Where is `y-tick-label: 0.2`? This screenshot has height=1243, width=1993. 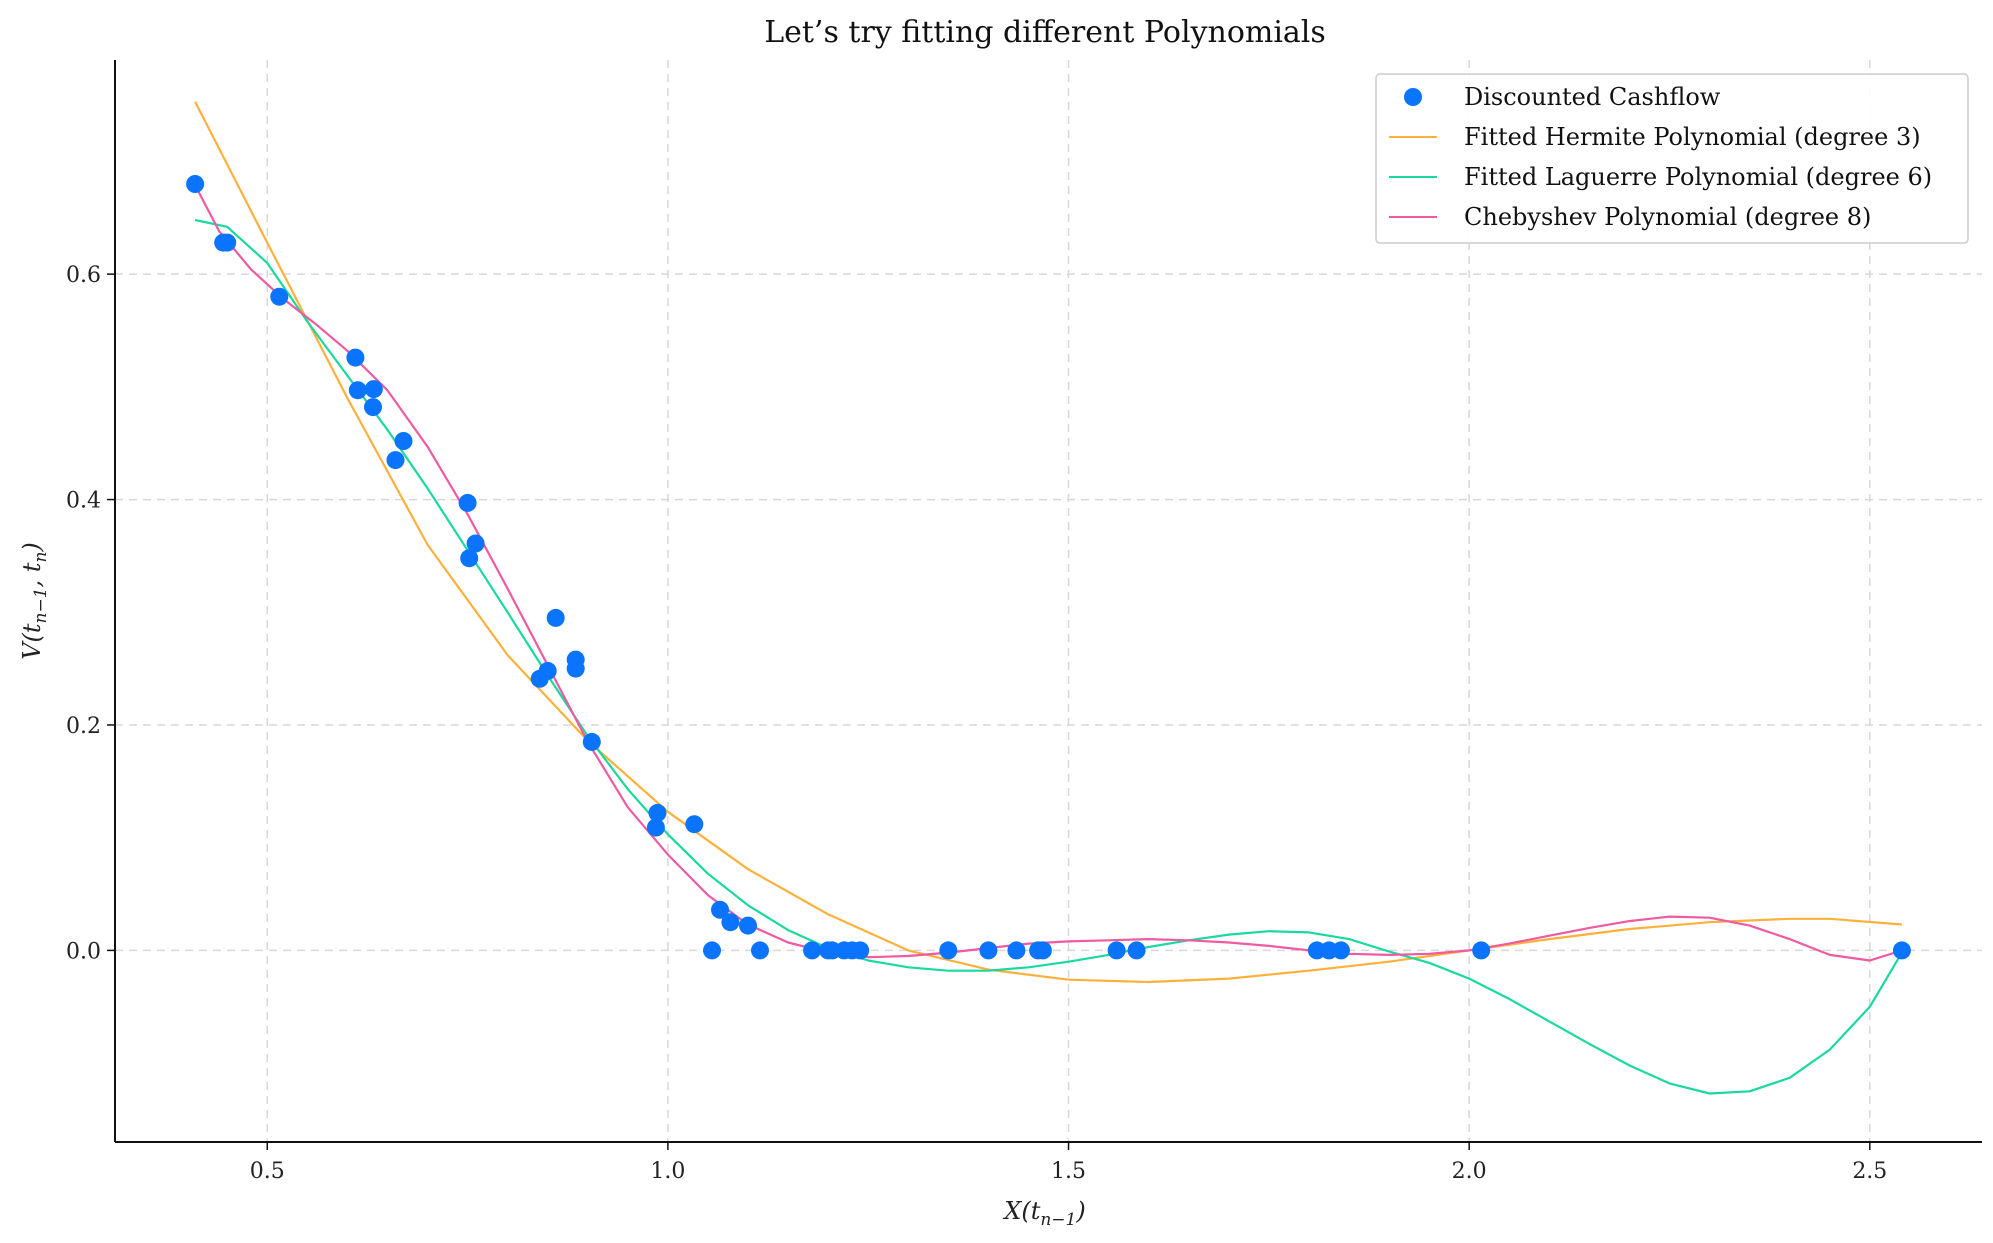 y-tick-label: 0.2 is located at coordinates (83, 726).